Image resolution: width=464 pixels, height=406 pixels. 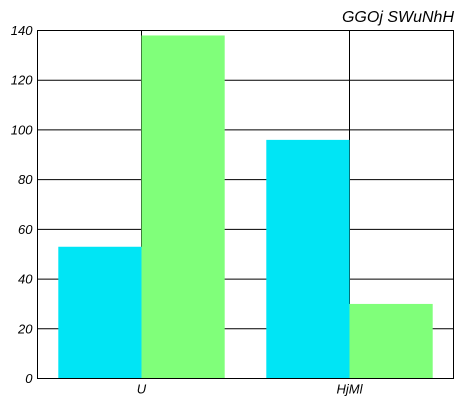 I want to click on y-tick-label: 0, so click(x=29, y=378).